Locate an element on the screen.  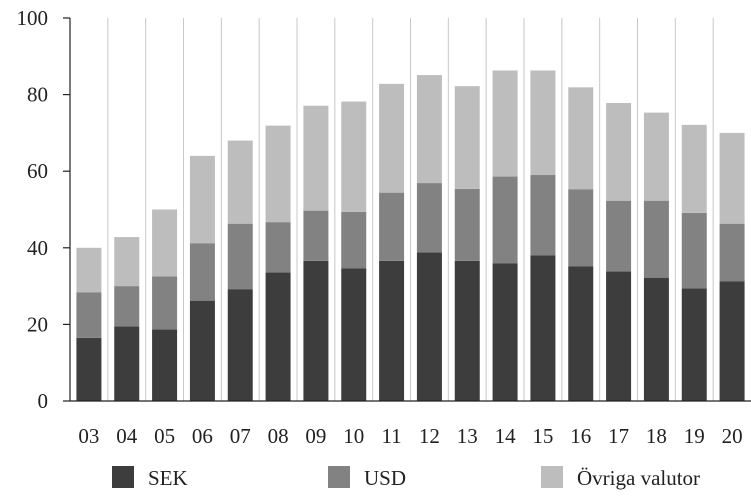
legend-label: USD is located at coordinates (385, 478).